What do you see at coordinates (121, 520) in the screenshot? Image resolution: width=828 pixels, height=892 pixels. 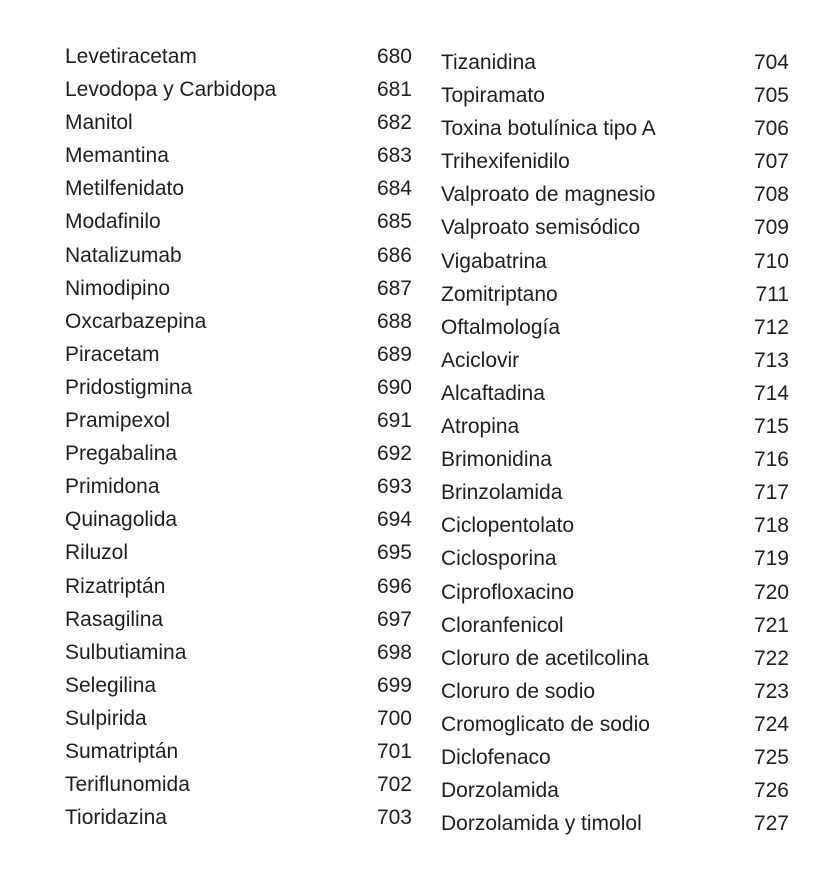 I see `entry-name: Quinagolida` at bounding box center [121, 520].